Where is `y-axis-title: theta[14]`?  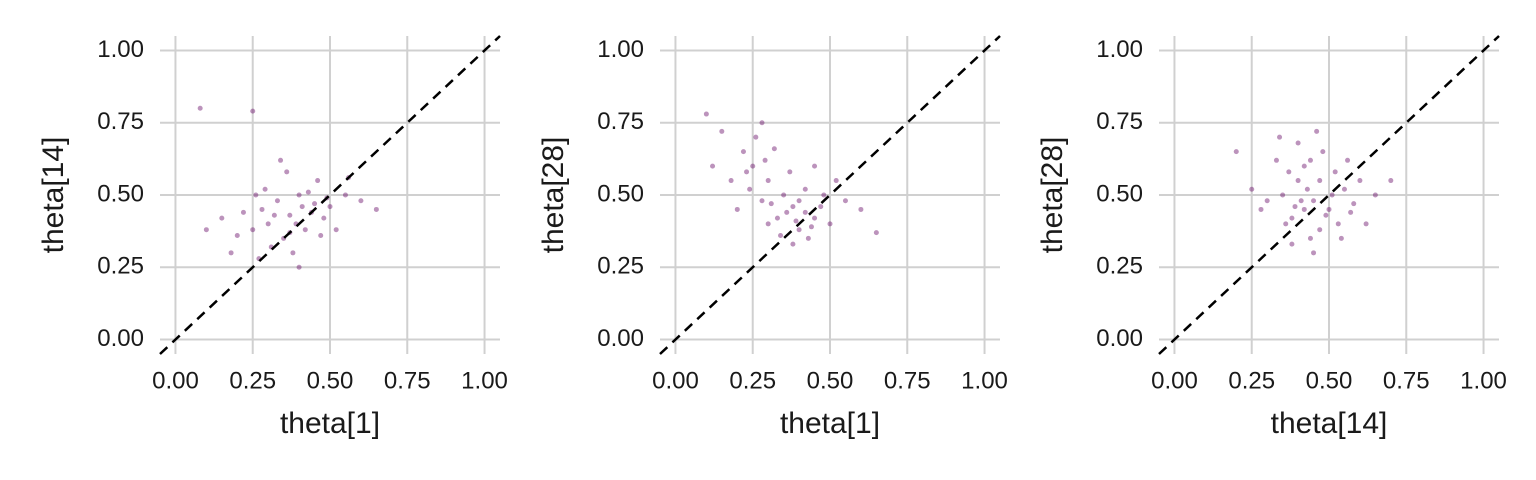
y-axis-title: theta[14] is located at coordinates (53, 195).